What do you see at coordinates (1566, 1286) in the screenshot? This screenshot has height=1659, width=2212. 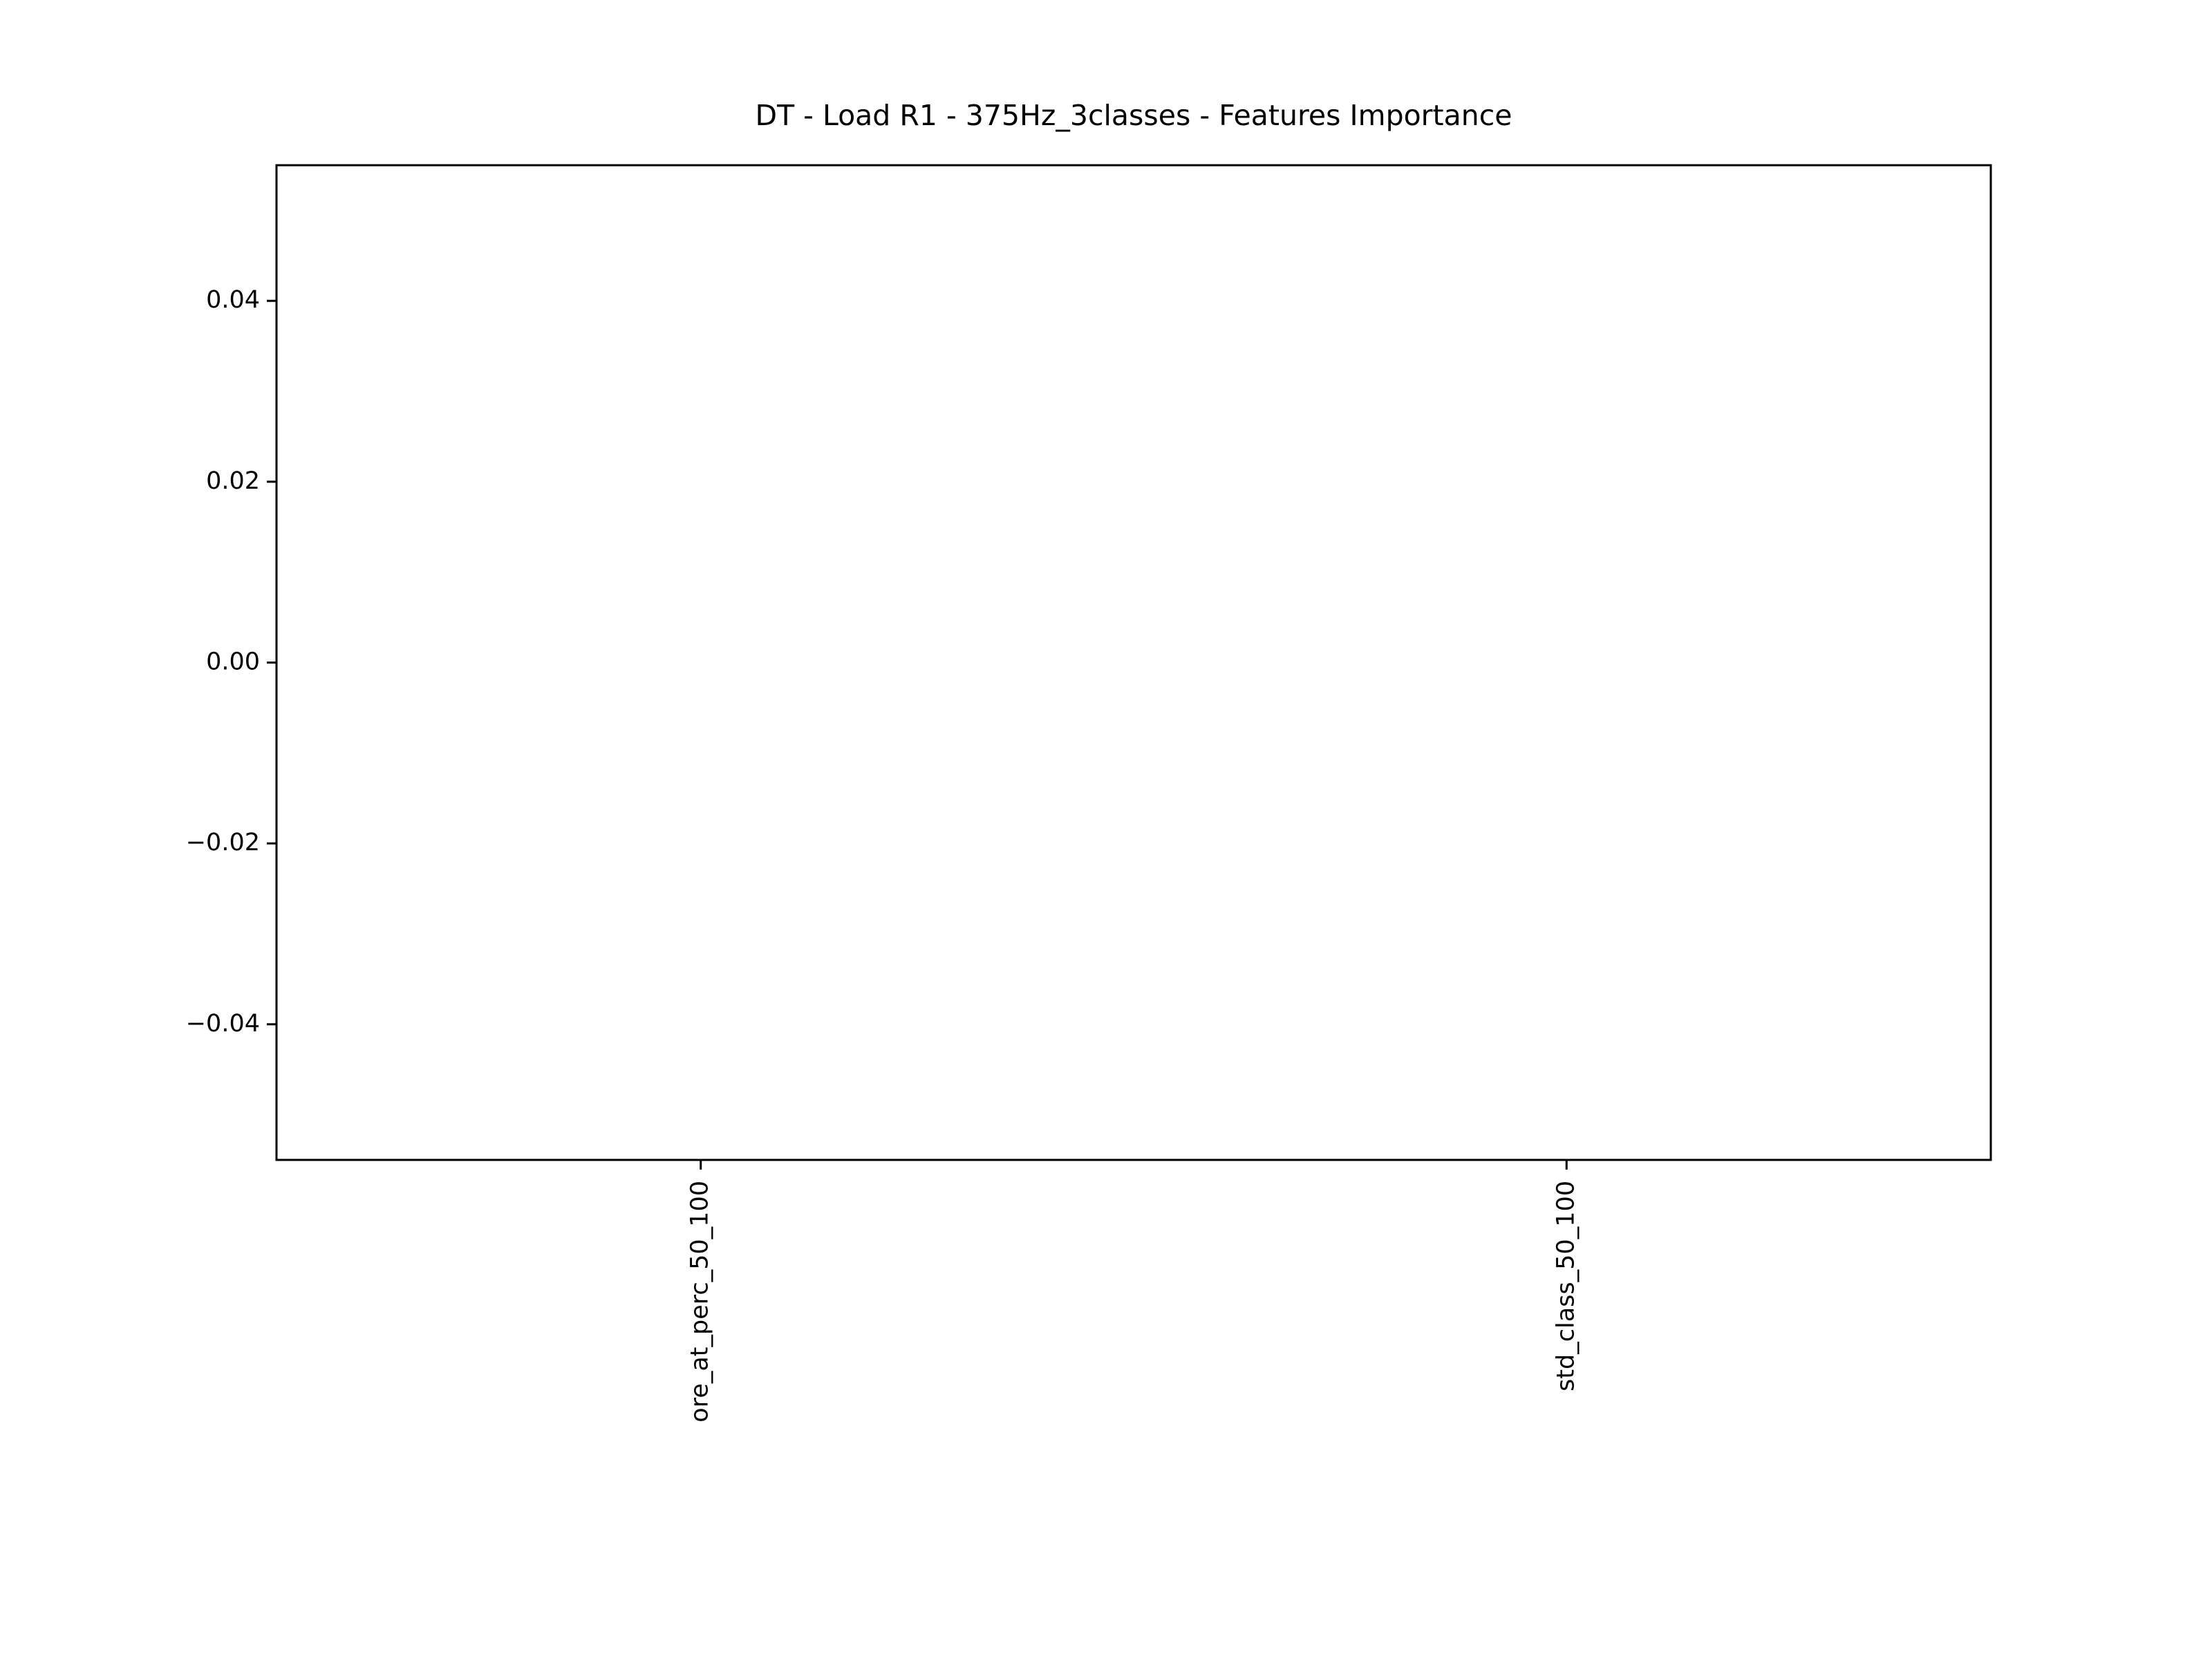 I see `x-tick-label: std_class_50_100` at bounding box center [1566, 1286].